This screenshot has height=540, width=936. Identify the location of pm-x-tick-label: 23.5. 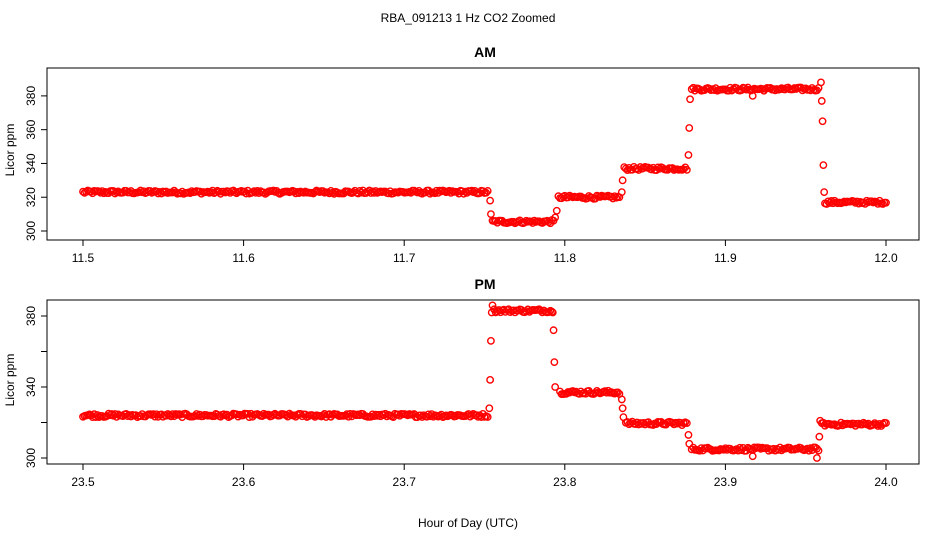
(83, 482).